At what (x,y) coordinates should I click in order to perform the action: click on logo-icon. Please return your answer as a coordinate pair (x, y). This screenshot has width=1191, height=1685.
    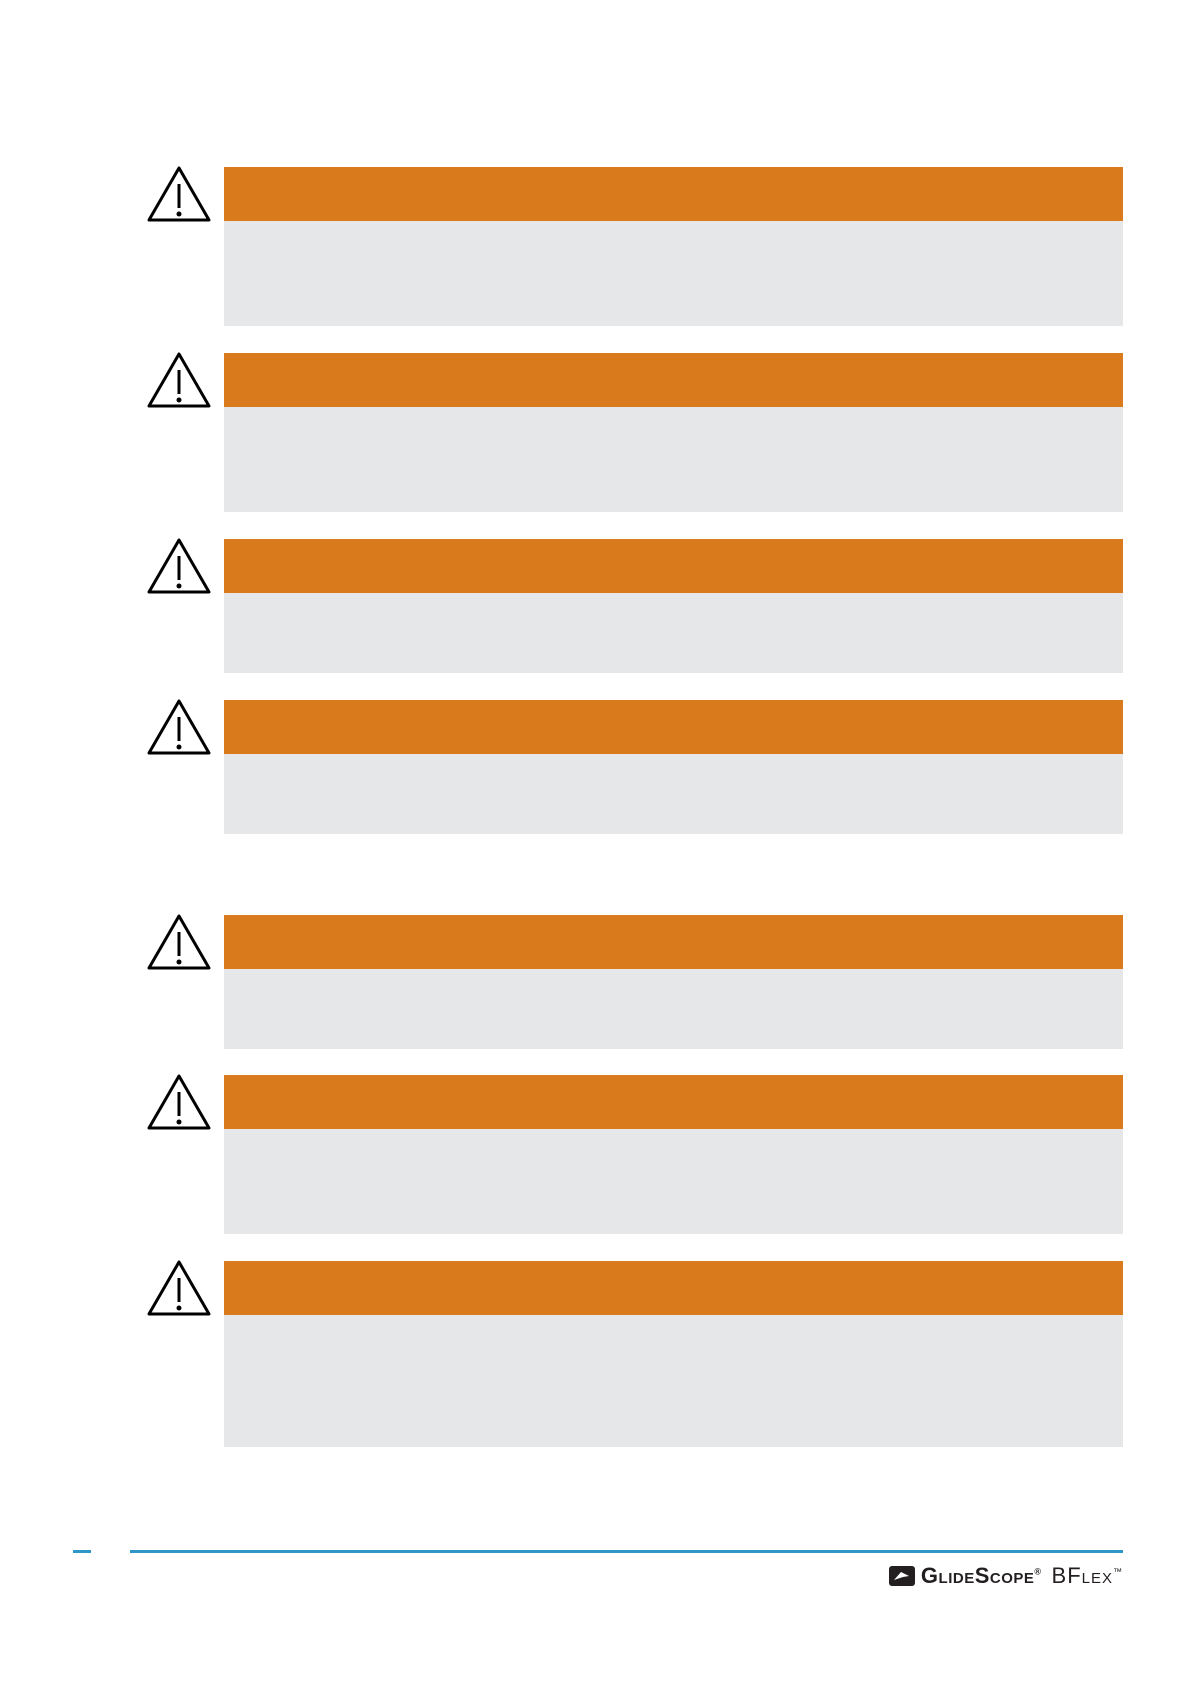
    Looking at the image, I should click on (901, 1576).